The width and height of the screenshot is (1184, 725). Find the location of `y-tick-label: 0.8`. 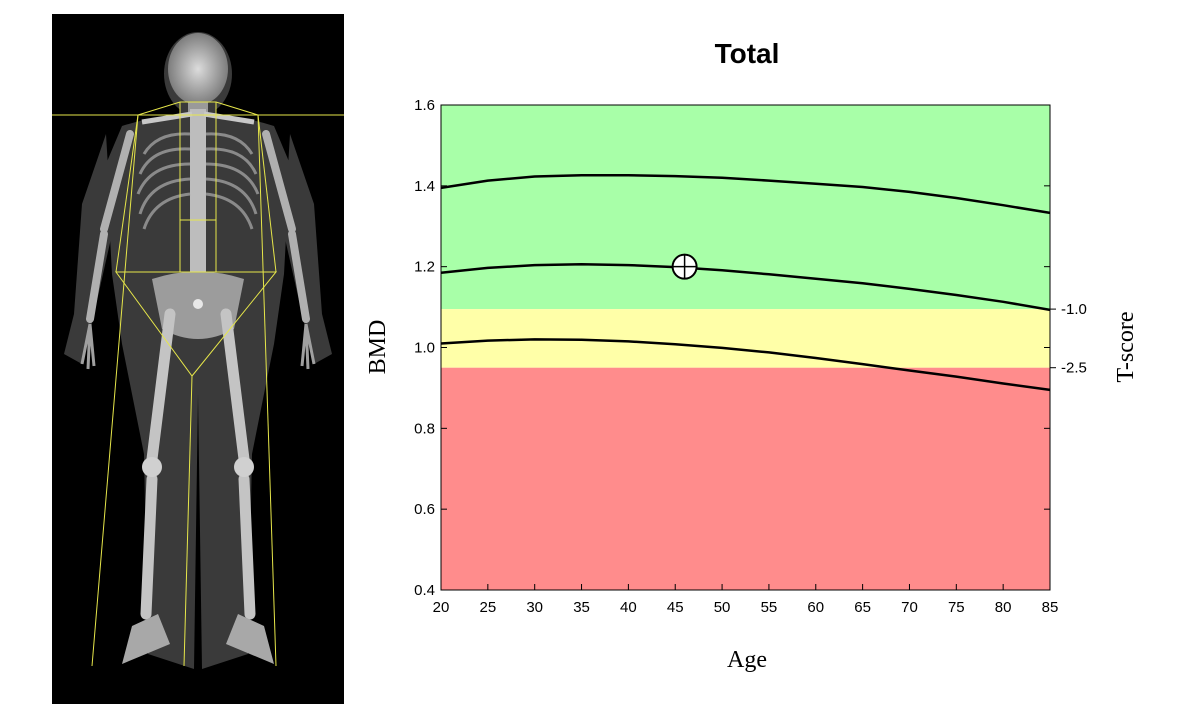

y-tick-label: 0.8 is located at coordinates (424, 428).